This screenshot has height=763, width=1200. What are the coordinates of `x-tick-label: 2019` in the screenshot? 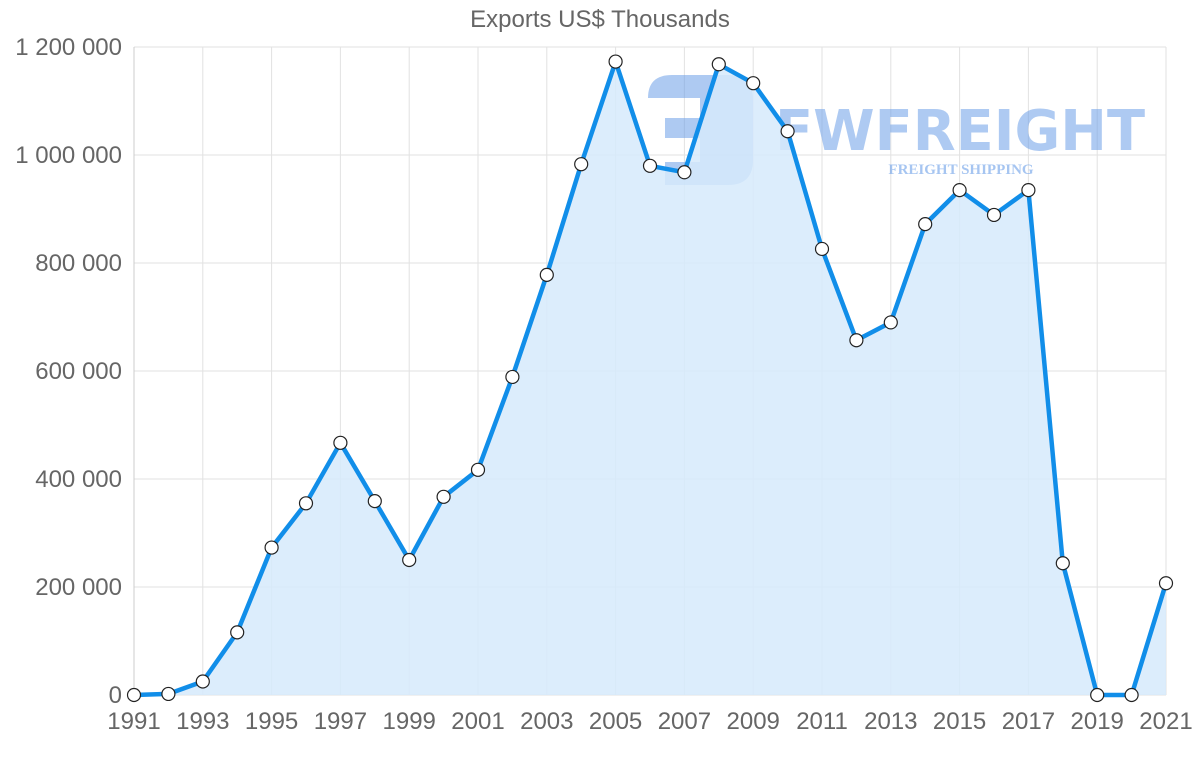 It's located at (1097, 721).